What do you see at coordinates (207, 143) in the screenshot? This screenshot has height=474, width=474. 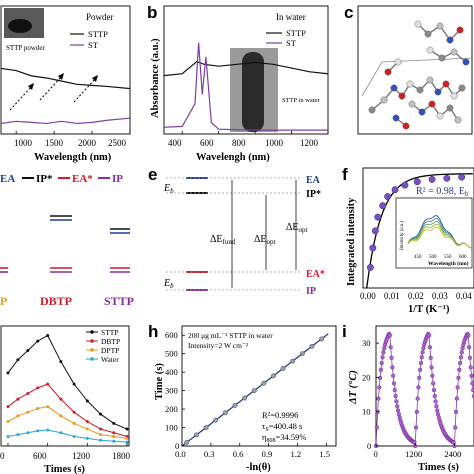 I see `panel-b-xtick-1: 600` at bounding box center [207, 143].